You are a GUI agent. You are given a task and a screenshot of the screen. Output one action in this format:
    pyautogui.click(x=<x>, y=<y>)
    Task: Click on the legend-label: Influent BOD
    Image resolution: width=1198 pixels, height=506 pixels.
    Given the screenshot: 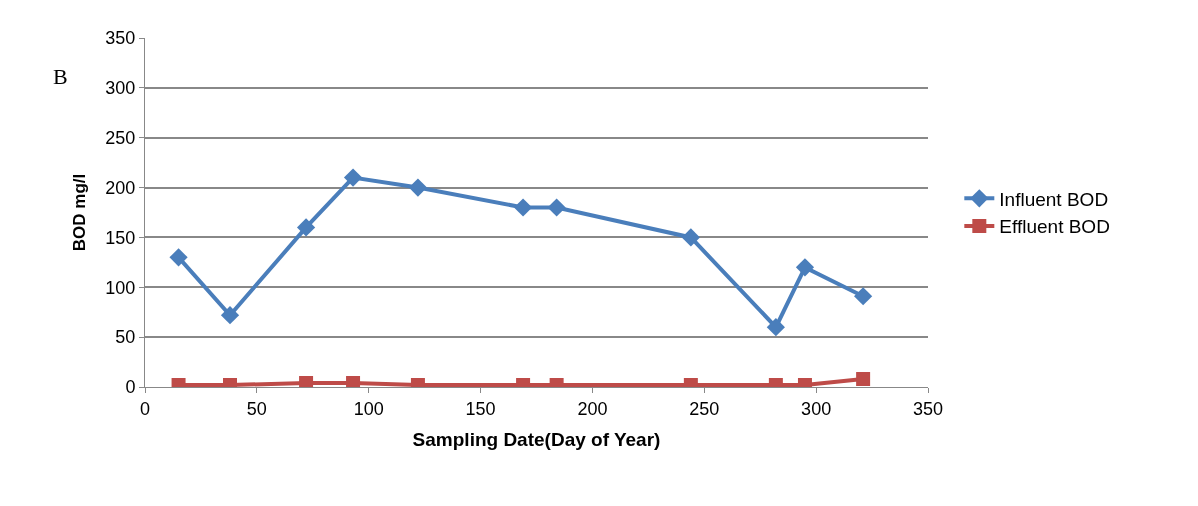 What is the action you would take?
    pyautogui.click(x=1054, y=199)
    